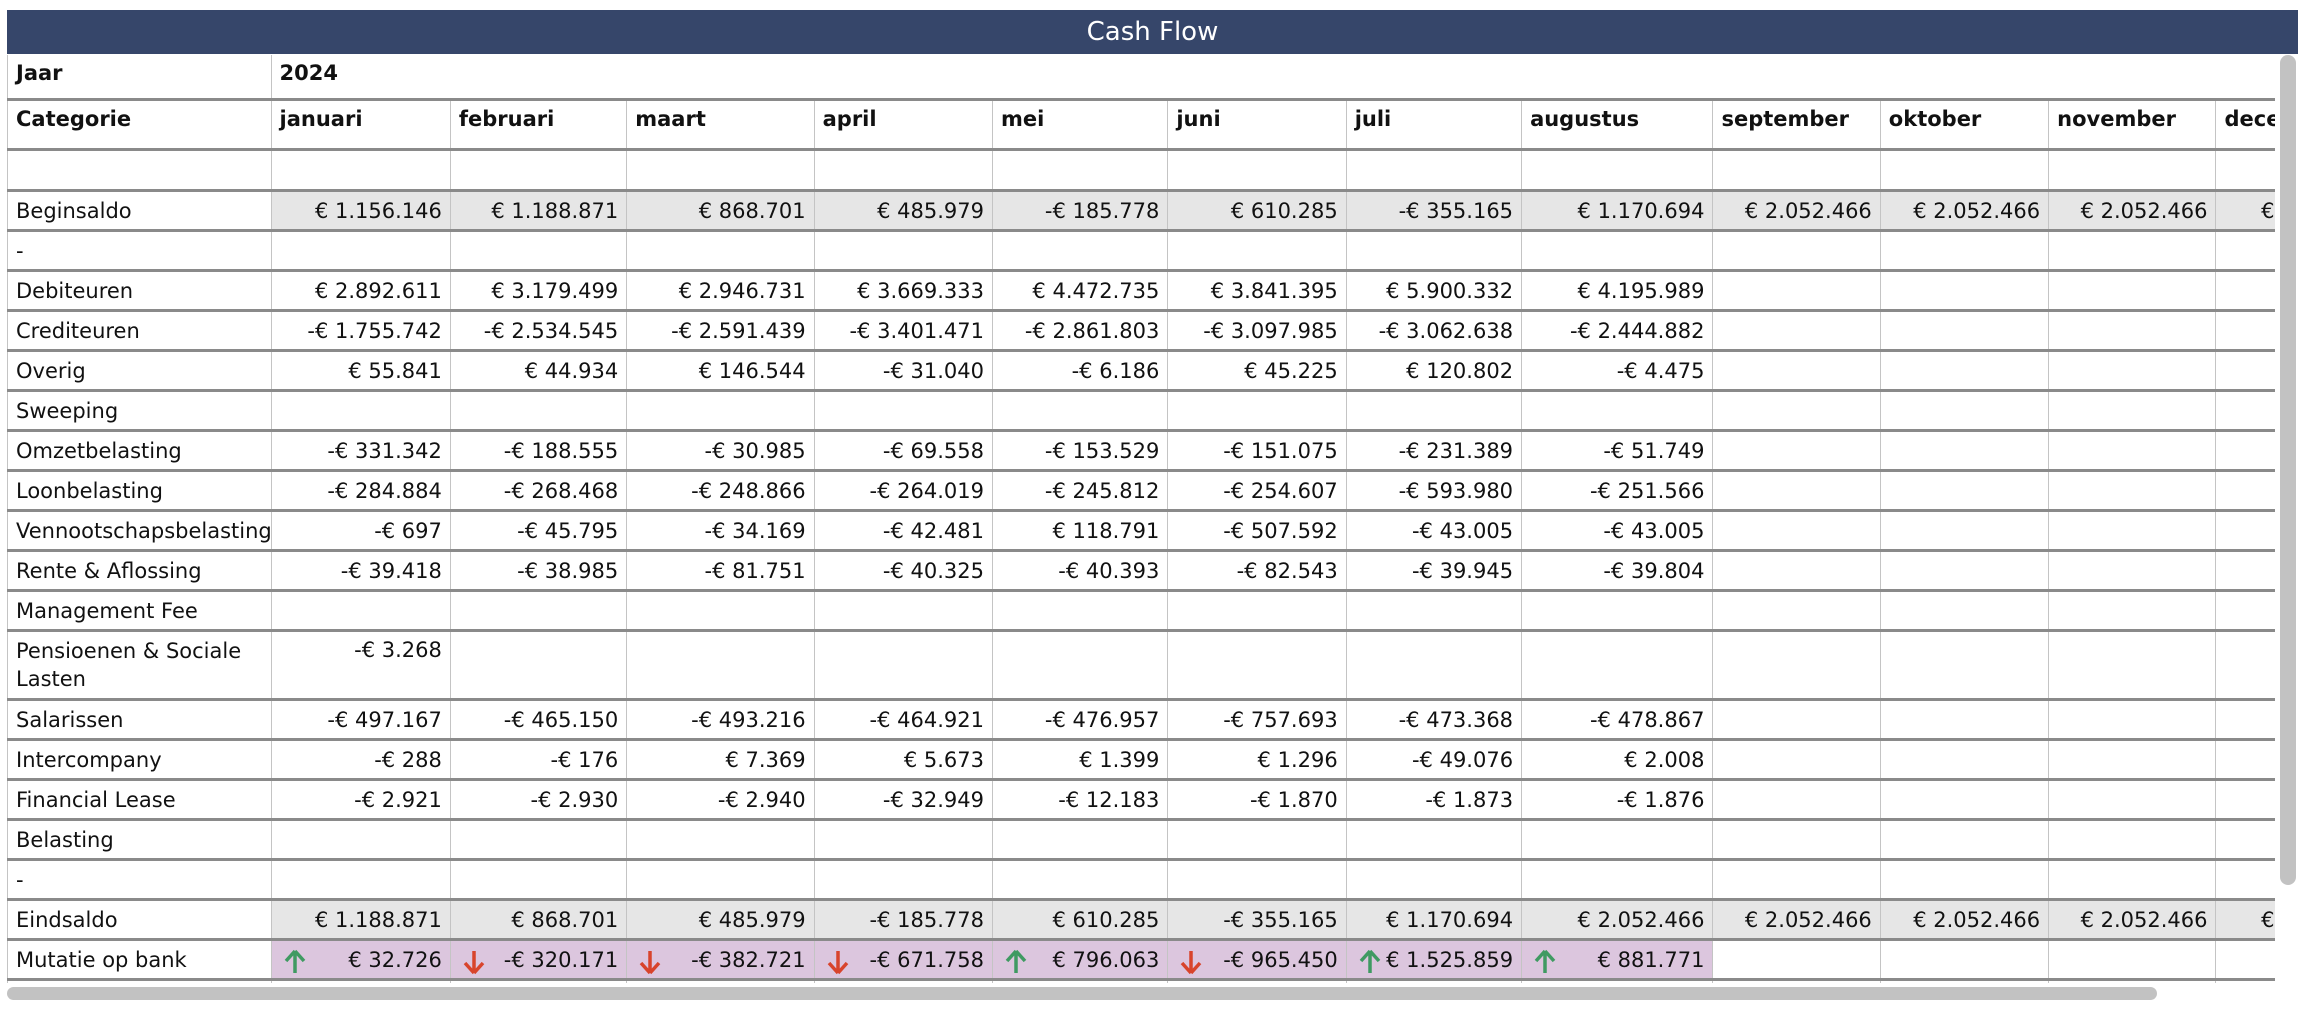 The height and width of the screenshot is (1012, 2316). I want to click on value-cell: -€ 32.949, so click(903, 800).